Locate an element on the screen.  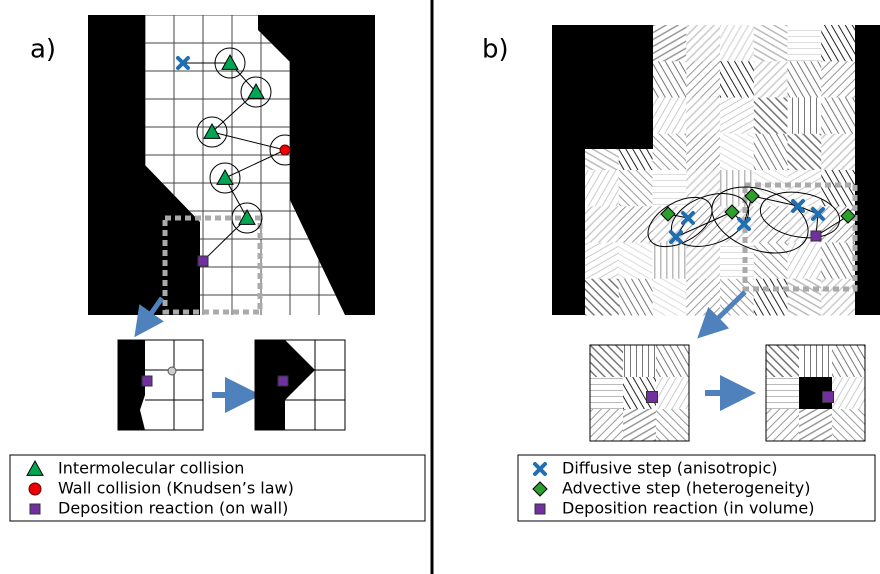
legend-label: Deposition reaction (in volume) is located at coordinates (688, 508).